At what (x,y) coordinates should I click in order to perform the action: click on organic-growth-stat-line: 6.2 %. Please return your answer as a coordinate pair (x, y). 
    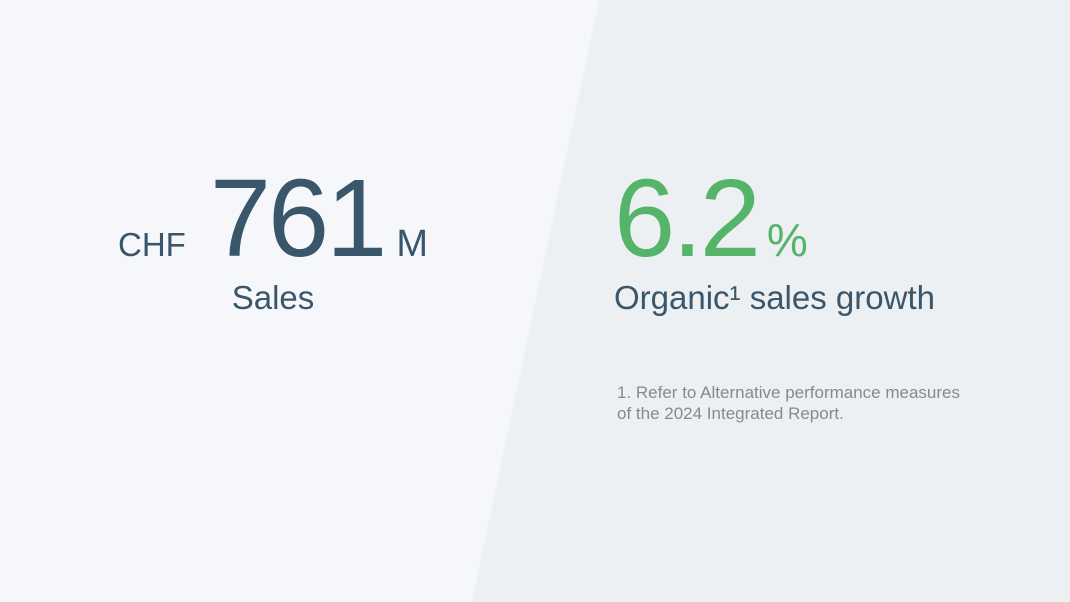
    Looking at the image, I should click on (711, 219).